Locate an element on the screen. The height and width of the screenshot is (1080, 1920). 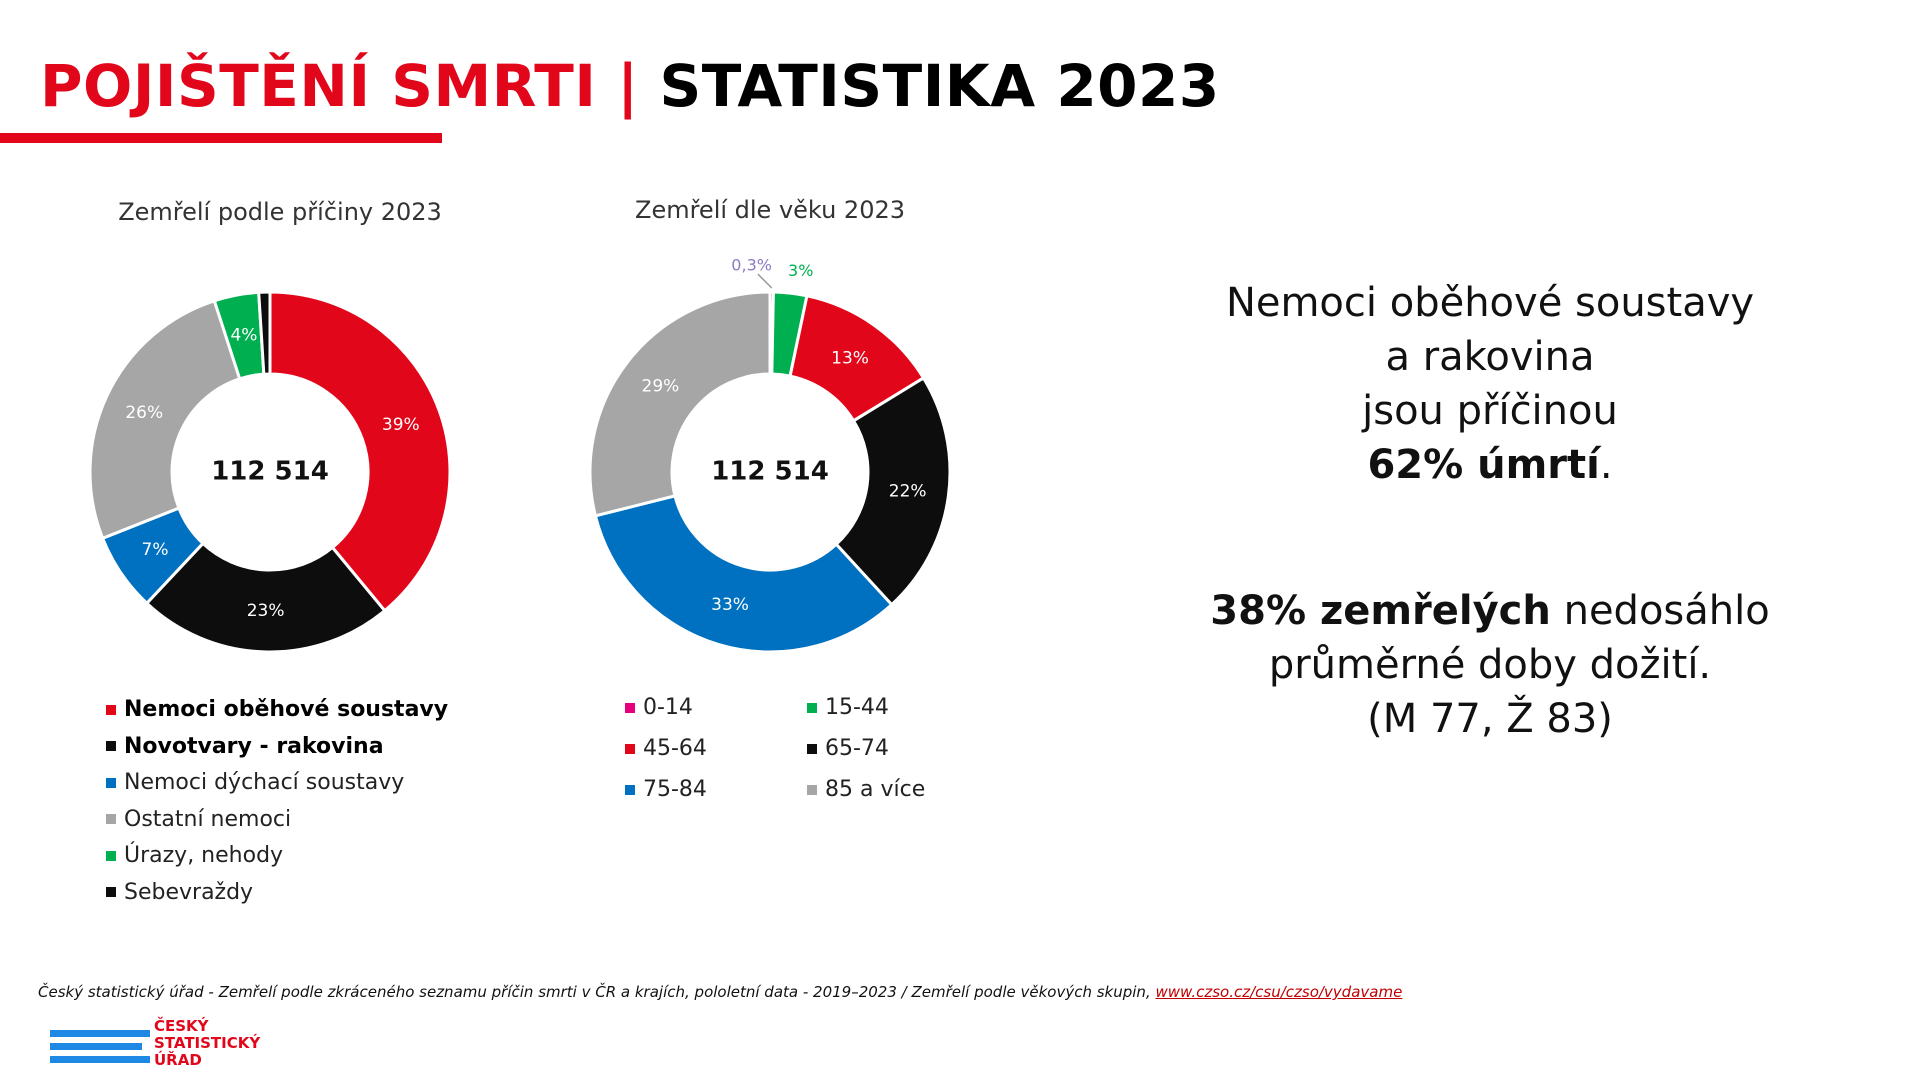
legend-cause-item-1-label: Novotvary - rakovina is located at coordinates (254, 746).